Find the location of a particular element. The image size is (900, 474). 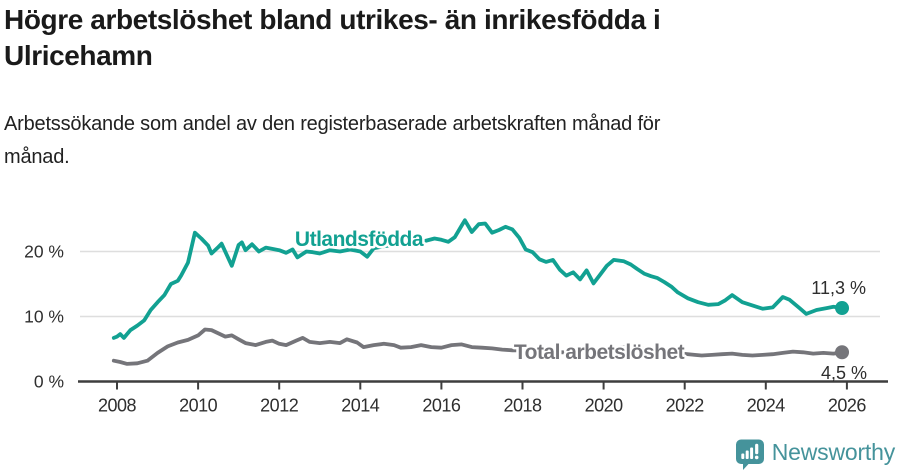

newsworthy-logo: Newsworthy is located at coordinates (815, 454).